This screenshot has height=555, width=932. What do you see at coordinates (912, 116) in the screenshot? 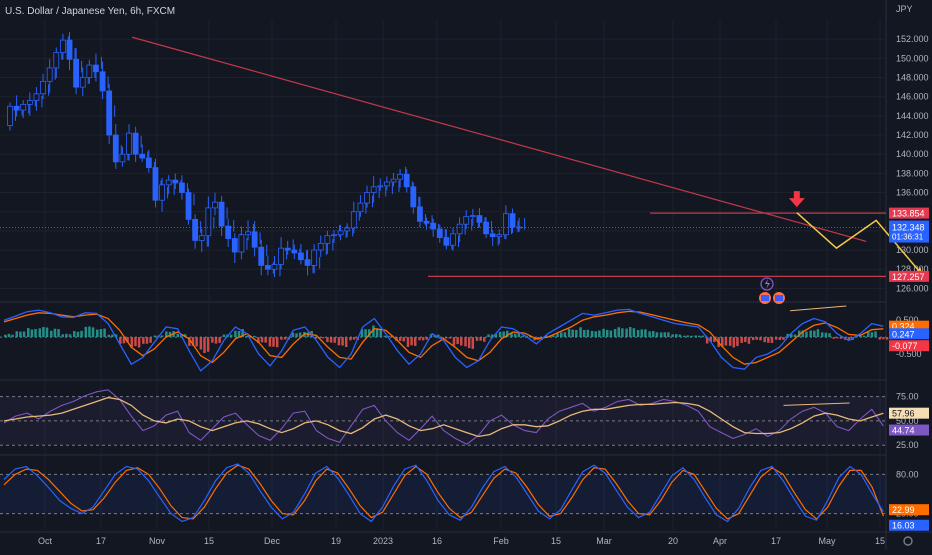
I see `price-tick-label: 144.000` at bounding box center [912, 116].